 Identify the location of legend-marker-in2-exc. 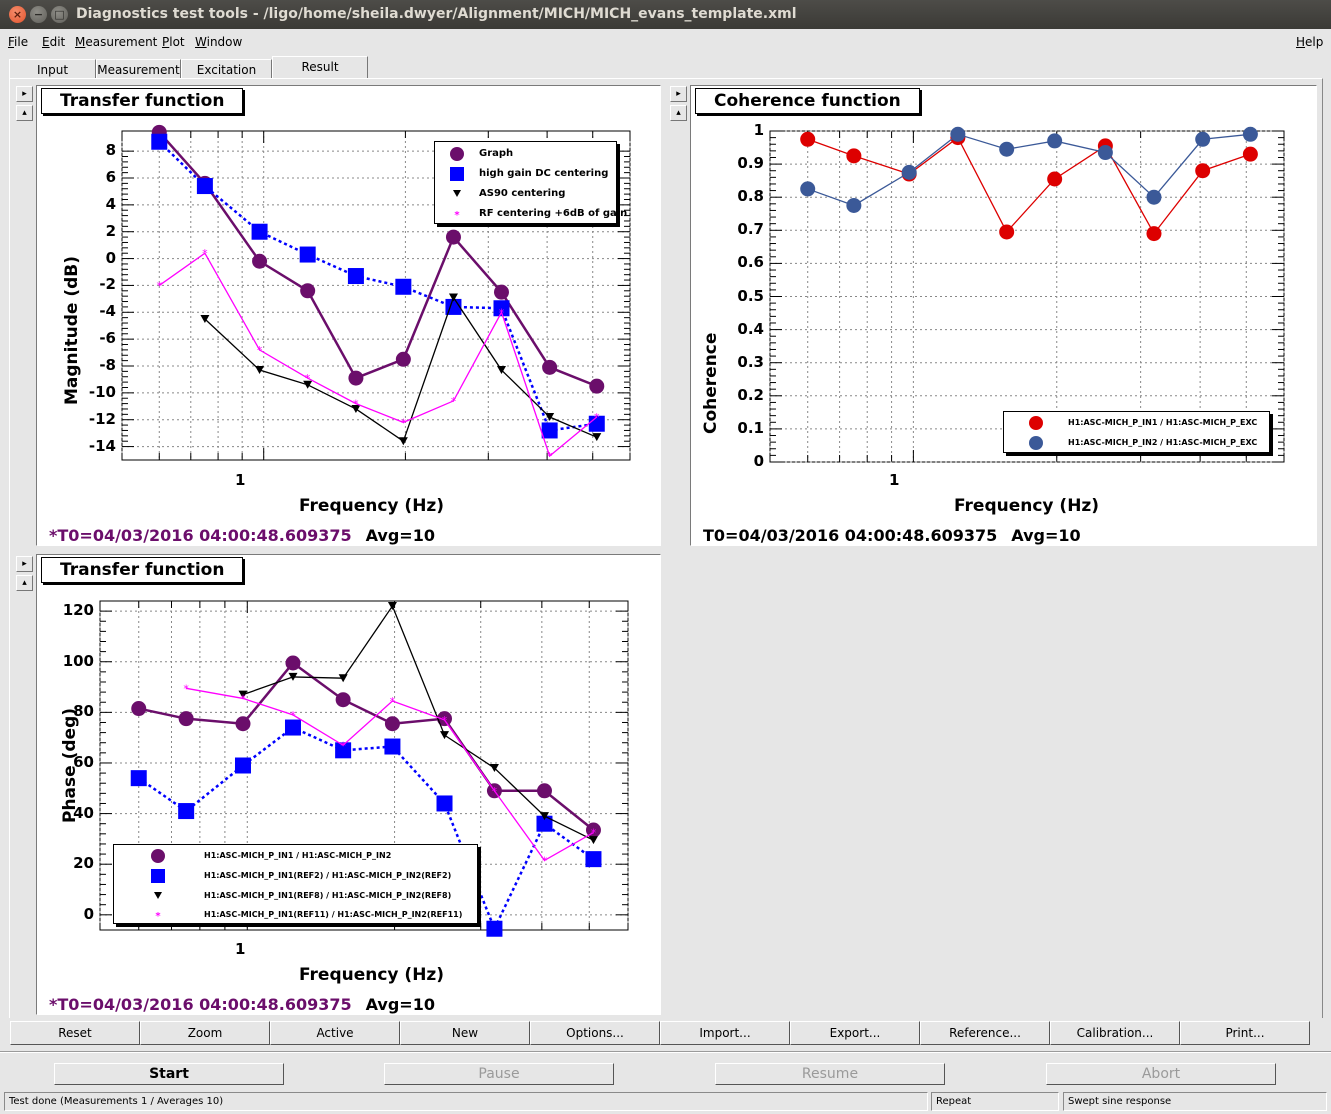
(1036, 443).